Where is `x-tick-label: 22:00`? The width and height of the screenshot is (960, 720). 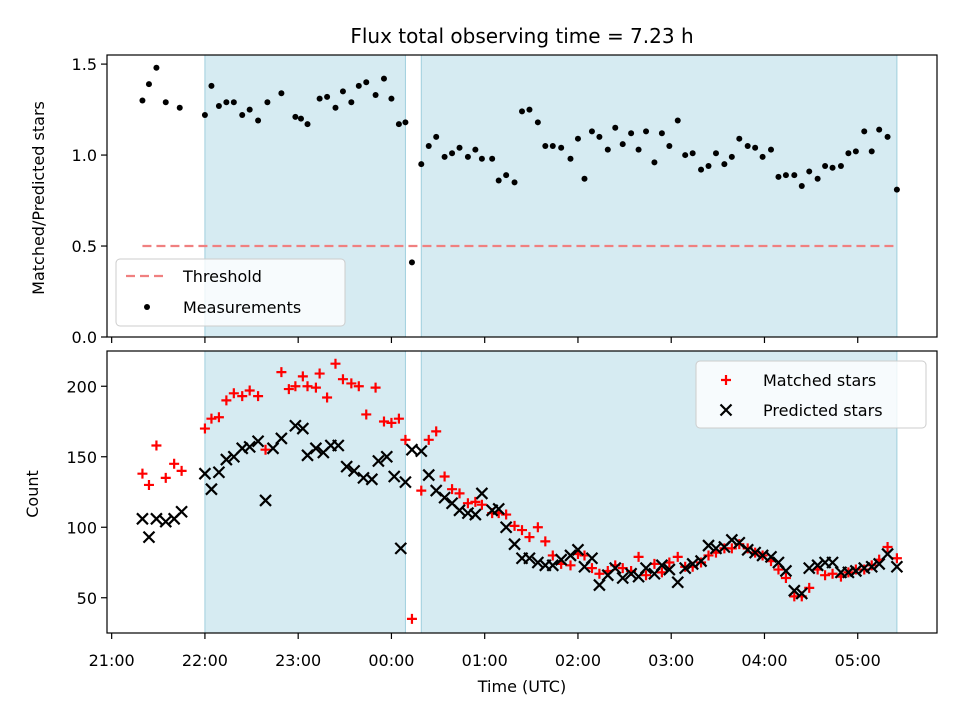
x-tick-label: 22:00 is located at coordinates (205, 660).